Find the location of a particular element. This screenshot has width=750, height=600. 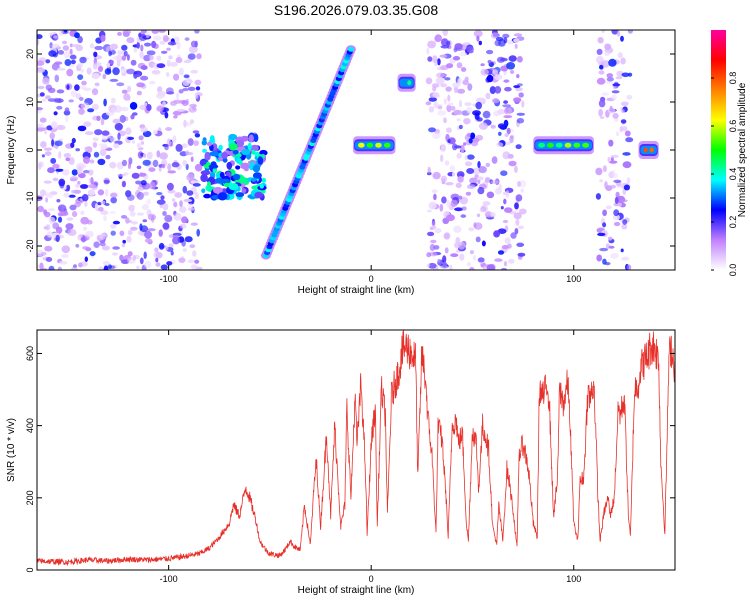

spectrogram-ytick-label: -20 is located at coordinates (30, 245).